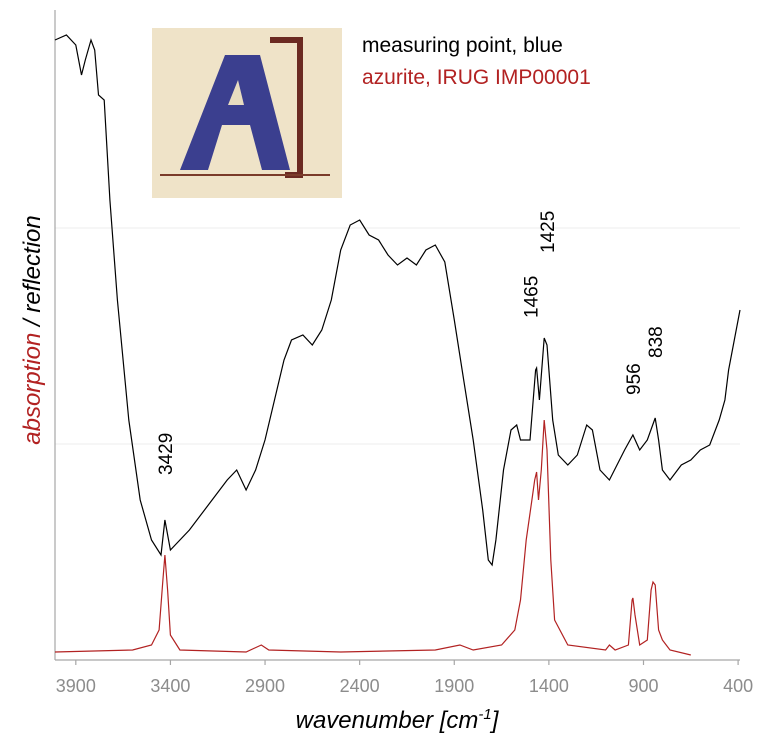  I want to click on x-tick-label: 1400, so click(549, 686).